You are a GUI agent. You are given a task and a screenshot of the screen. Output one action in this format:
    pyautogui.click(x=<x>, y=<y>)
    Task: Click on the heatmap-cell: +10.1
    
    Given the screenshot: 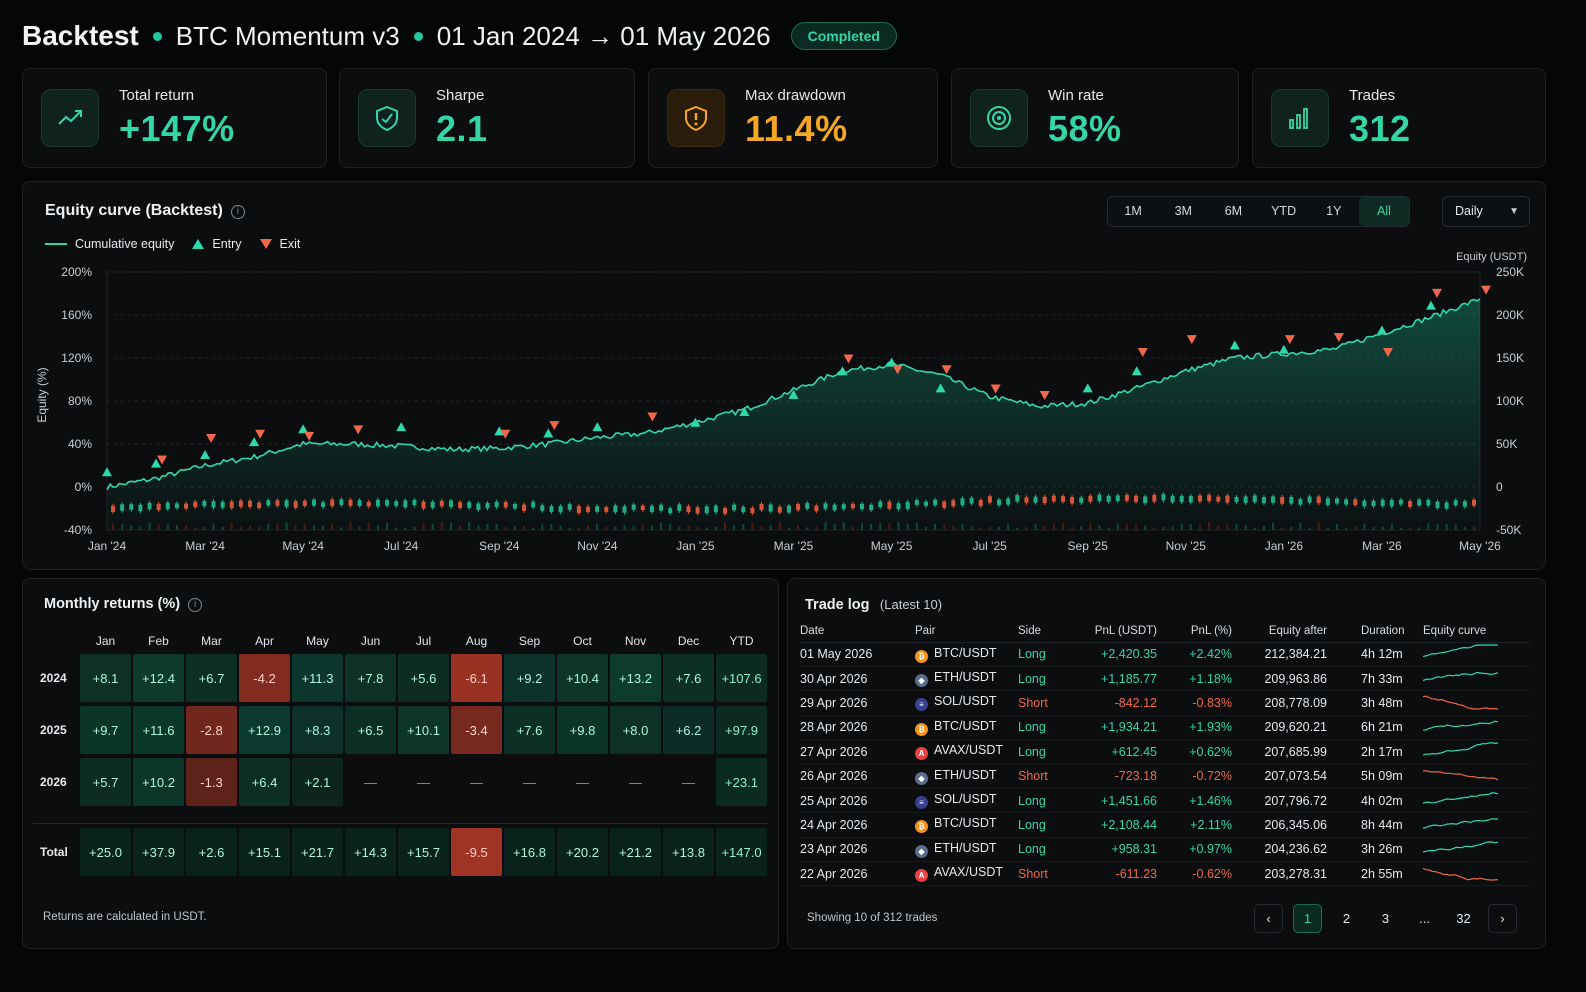 What is the action you would take?
    pyautogui.click(x=423, y=730)
    